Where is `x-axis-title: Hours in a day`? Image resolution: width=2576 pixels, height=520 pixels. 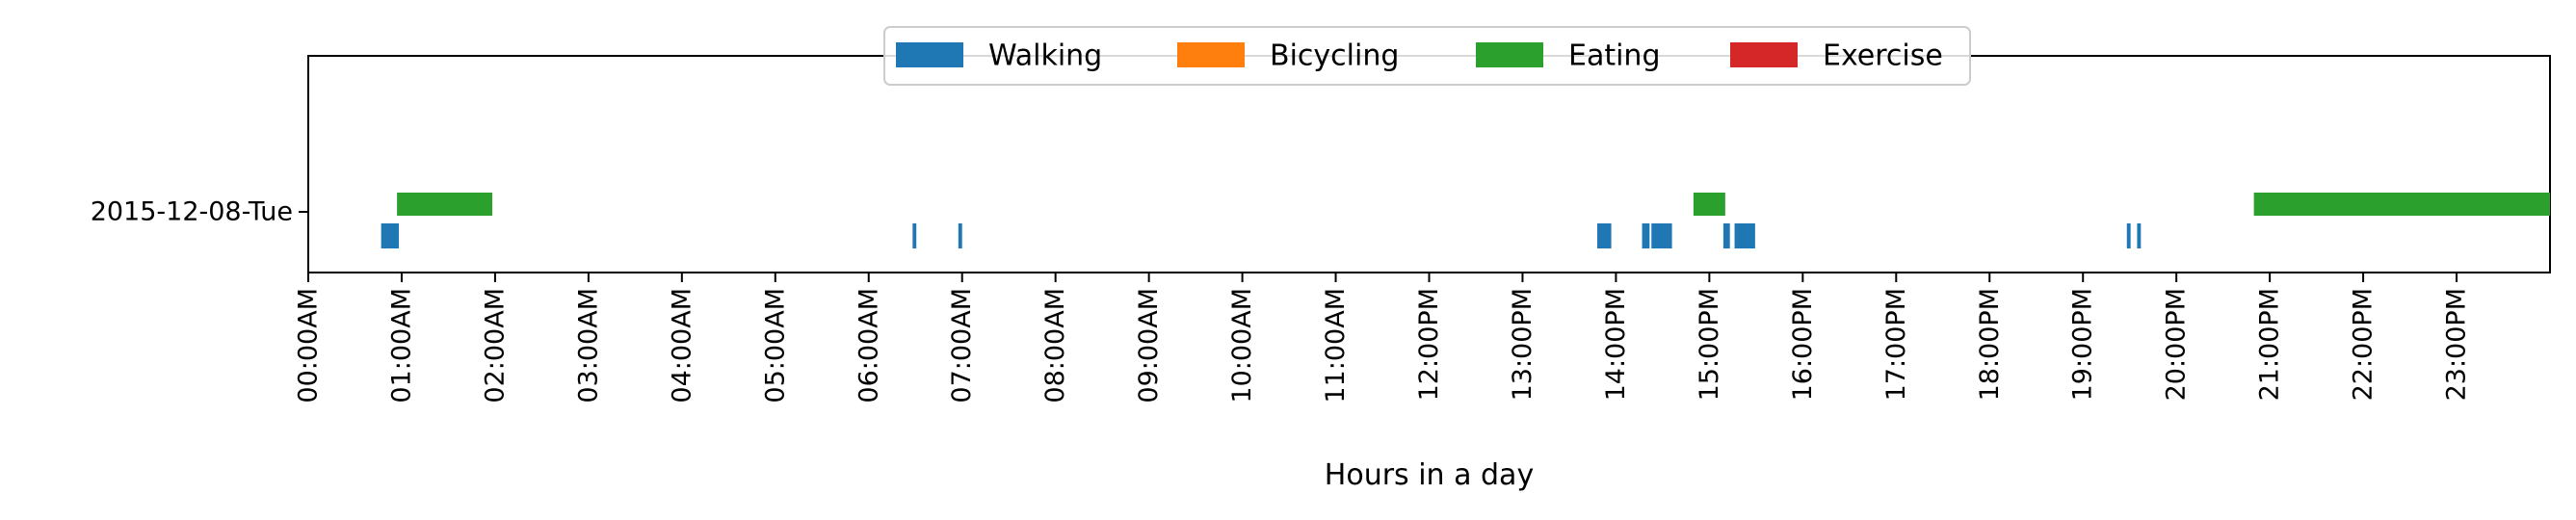 x-axis-title: Hours in a day is located at coordinates (1430, 475).